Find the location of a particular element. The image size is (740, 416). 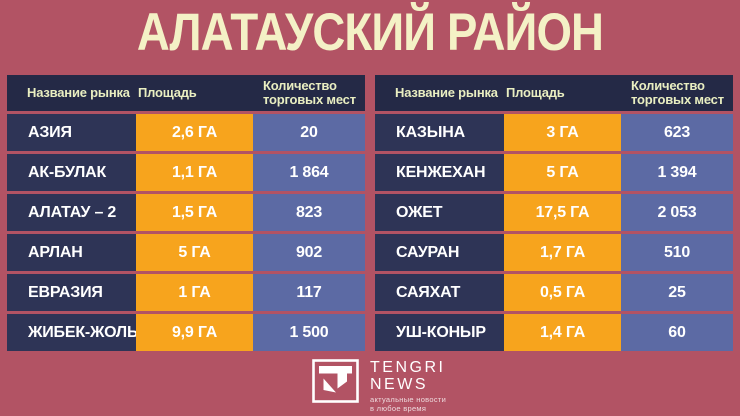

table-row: ЕВРАЗИЯ 1 ГА 117 is located at coordinates (186, 292).